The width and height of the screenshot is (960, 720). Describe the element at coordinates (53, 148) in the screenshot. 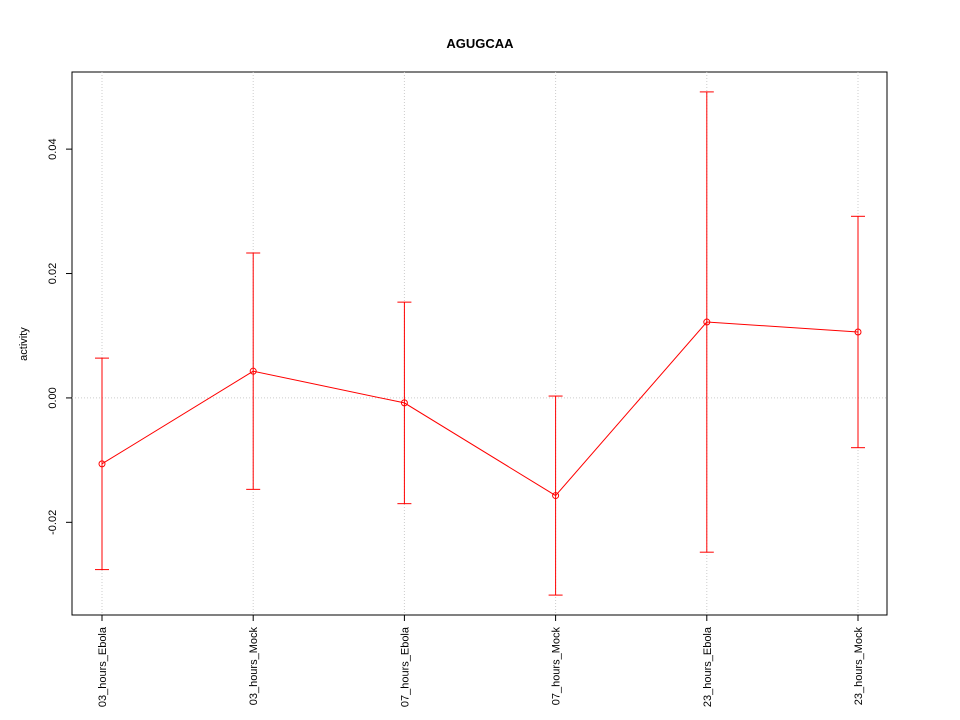

I see `y-tick-label: 0.04` at that location.